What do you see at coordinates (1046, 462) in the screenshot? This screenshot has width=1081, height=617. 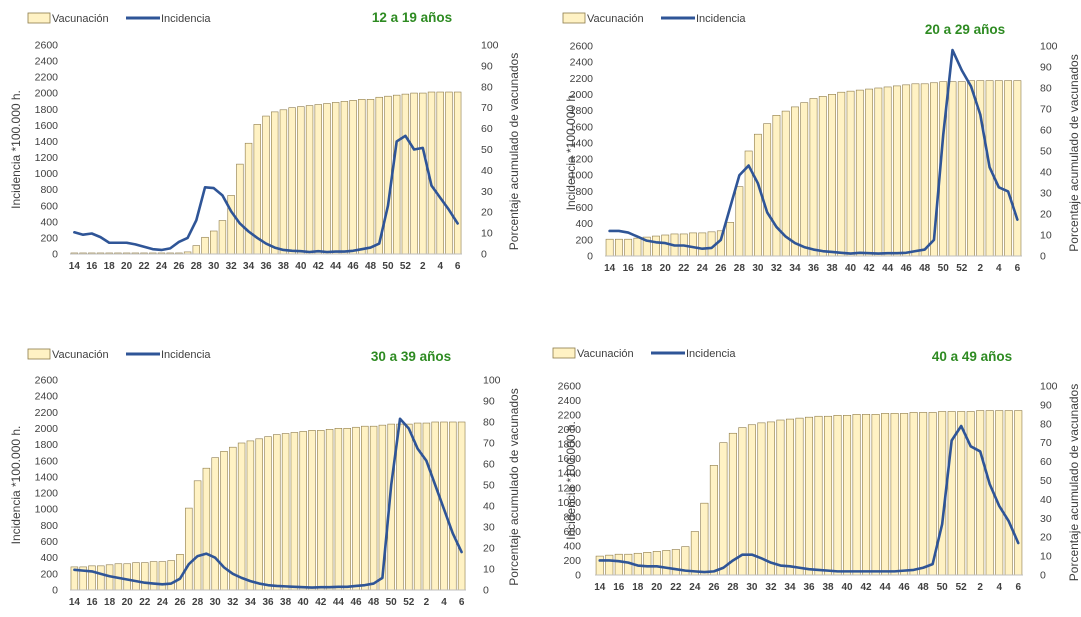 I see `y2-tick-label: 60` at bounding box center [1046, 462].